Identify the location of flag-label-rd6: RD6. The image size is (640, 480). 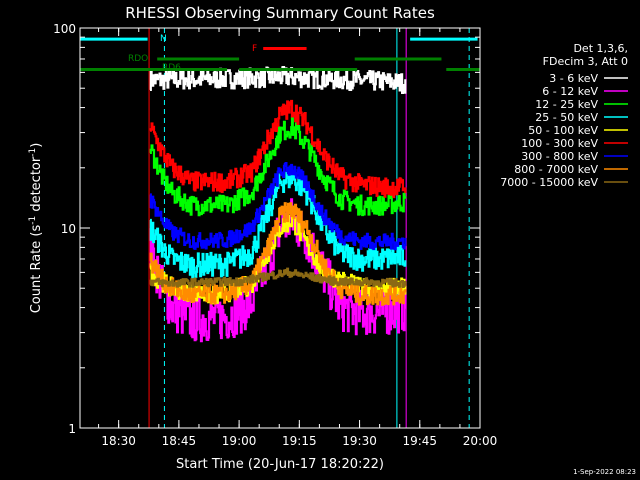
(171, 68).